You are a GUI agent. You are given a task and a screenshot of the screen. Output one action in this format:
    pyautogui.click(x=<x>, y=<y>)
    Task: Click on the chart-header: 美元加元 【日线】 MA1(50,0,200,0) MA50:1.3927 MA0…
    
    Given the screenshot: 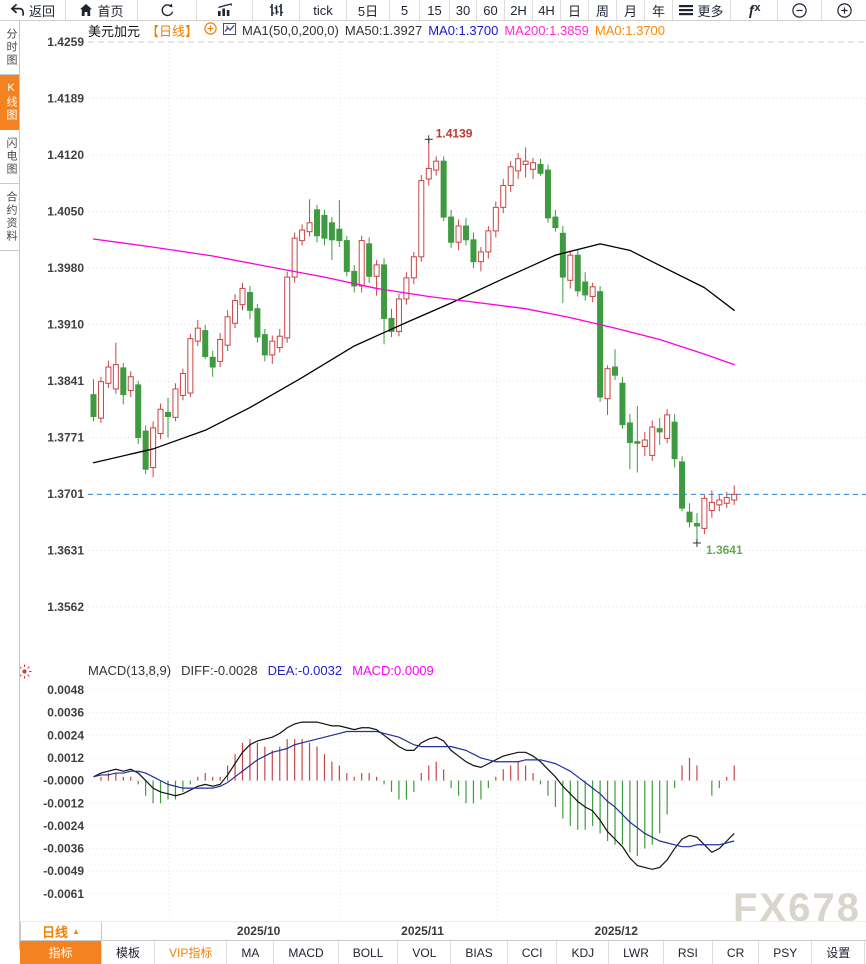 What is the action you would take?
    pyautogui.click(x=377, y=30)
    